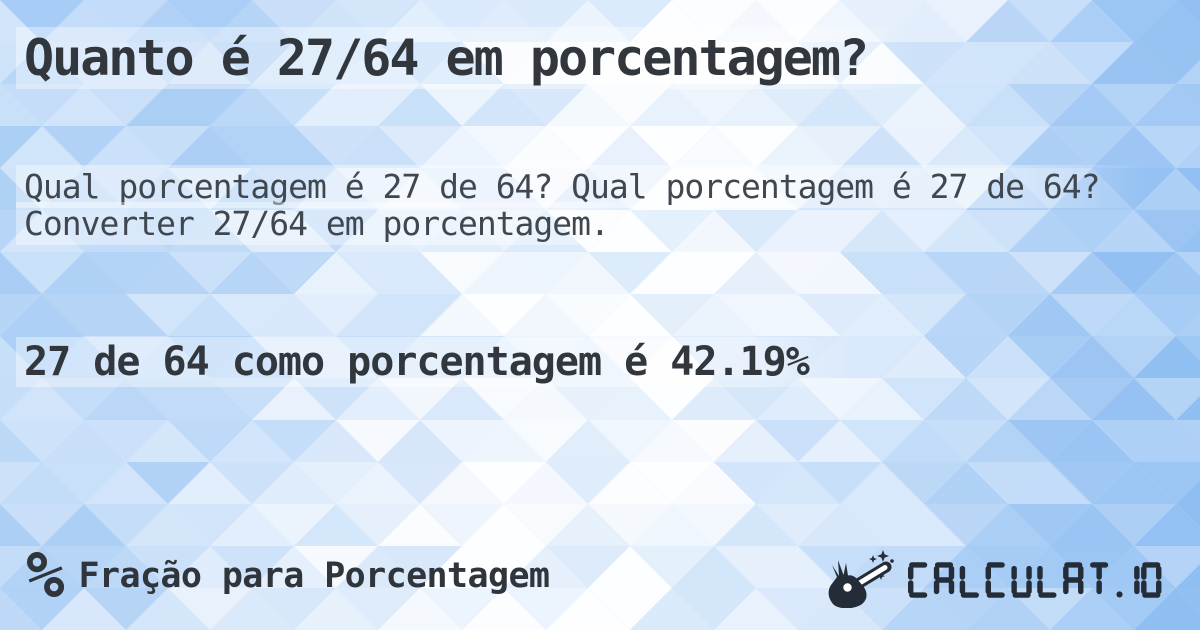 The image size is (1200, 630). Describe the element at coordinates (1036, 580) in the screenshot. I see `brand-wordmark` at that location.